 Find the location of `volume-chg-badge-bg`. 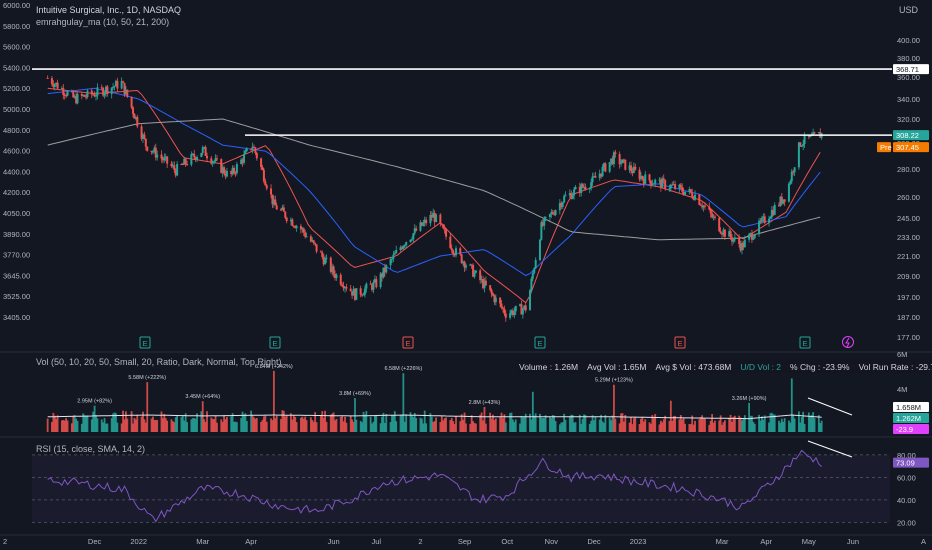

volume-chg-badge-bg is located at coordinates (911, 429).